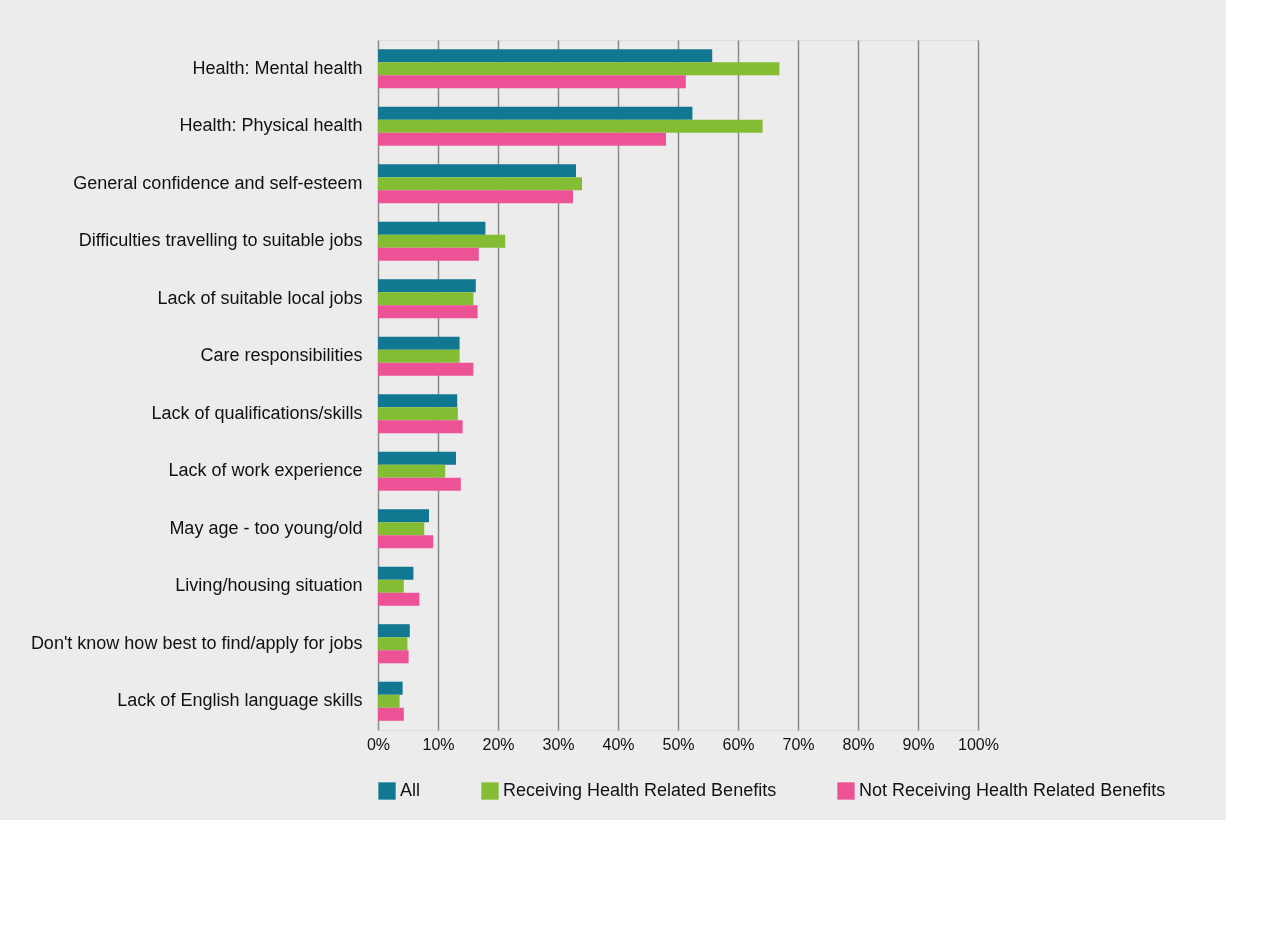 This screenshot has height=942, width=1284. What do you see at coordinates (260, 297) in the screenshot?
I see `y-tick-label: Lack of suitable local jobs` at bounding box center [260, 297].